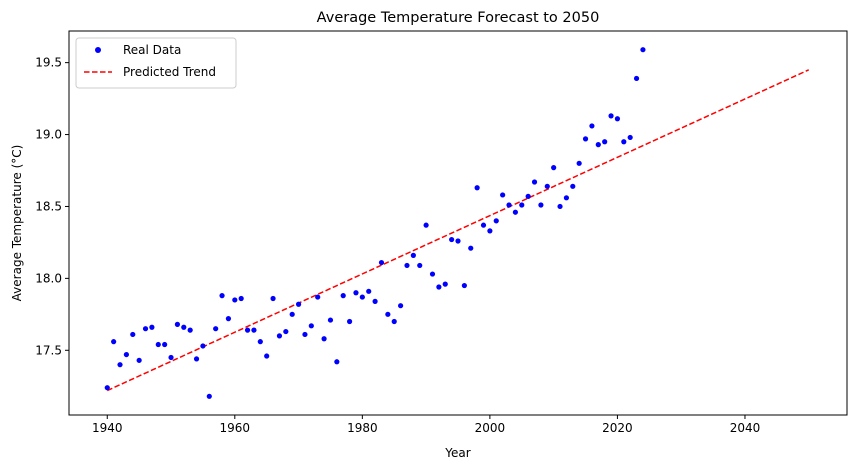 The image size is (855, 470). Describe the element at coordinates (490, 428) in the screenshot. I see `x-tick-label: 2000` at that location.